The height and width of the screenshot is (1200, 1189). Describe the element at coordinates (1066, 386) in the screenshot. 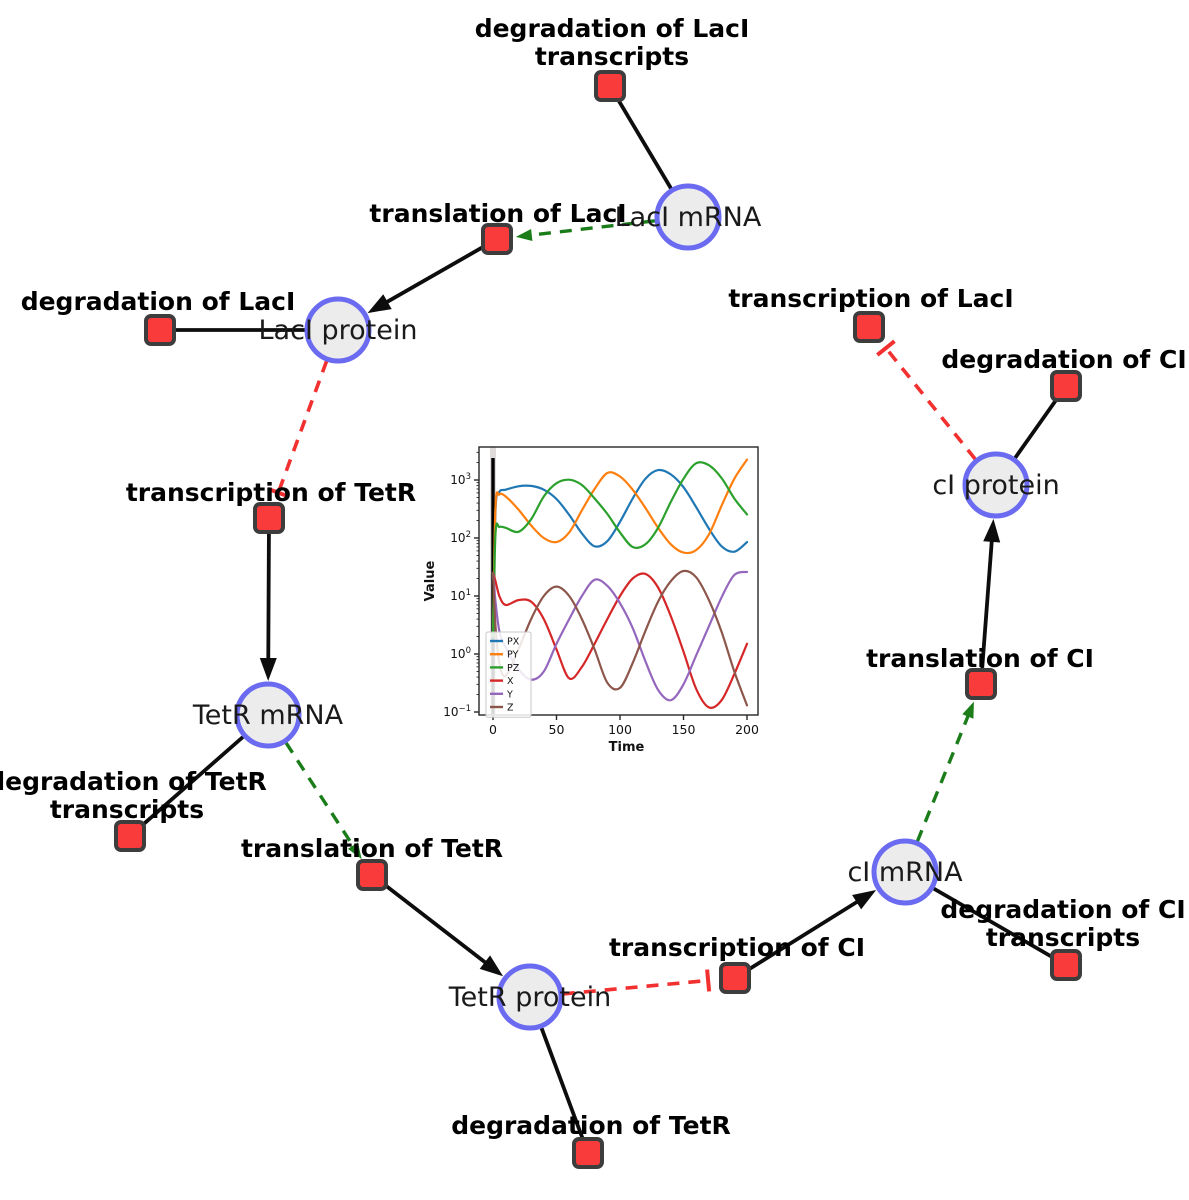

I see `reaction-node-deg_ci` at that location.